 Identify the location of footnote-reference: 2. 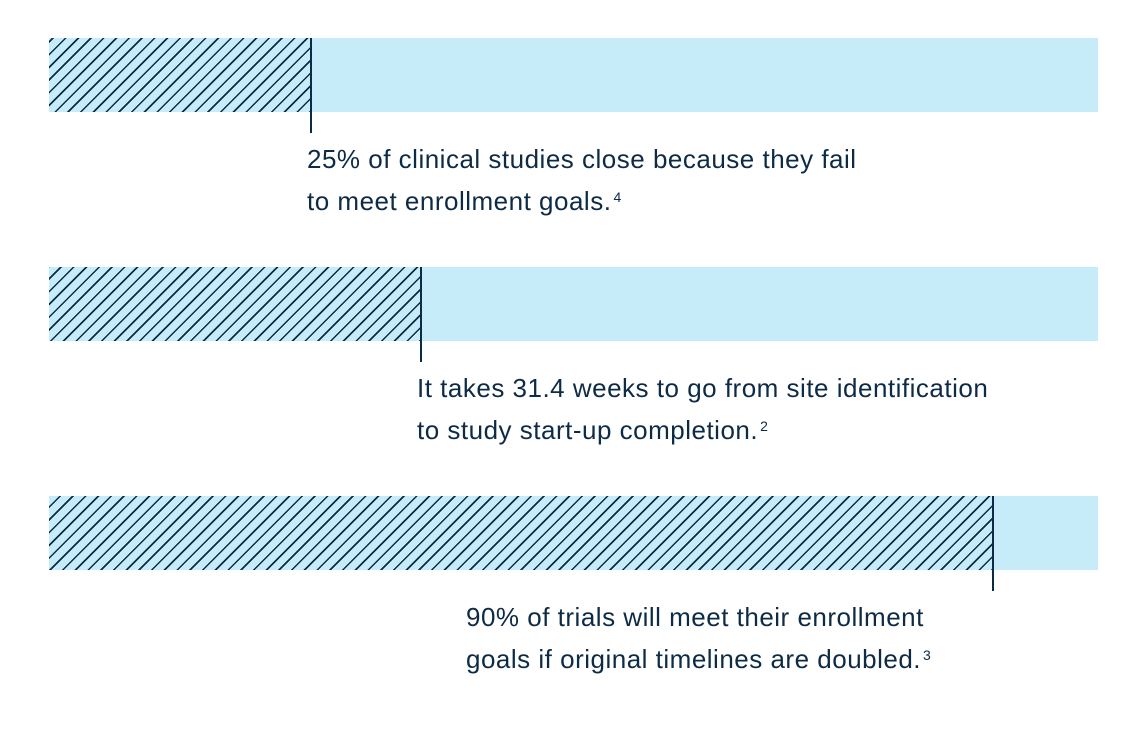
(764, 426).